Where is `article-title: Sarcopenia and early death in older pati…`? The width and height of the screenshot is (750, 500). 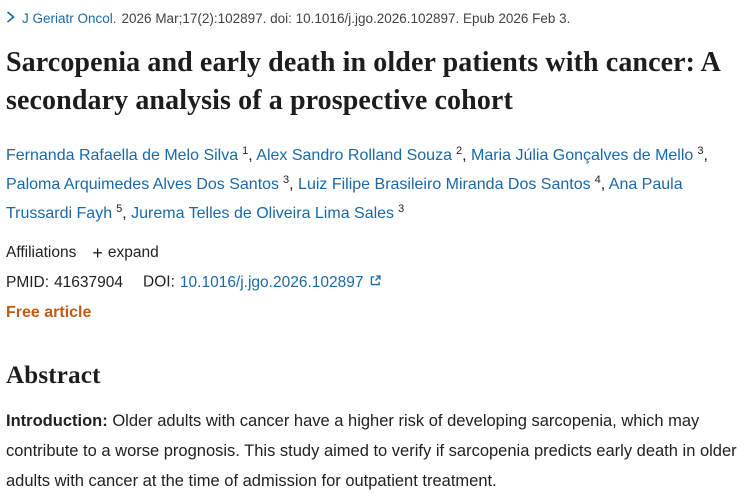
article-title: Sarcopenia and early death in older pati… is located at coordinates (363, 81).